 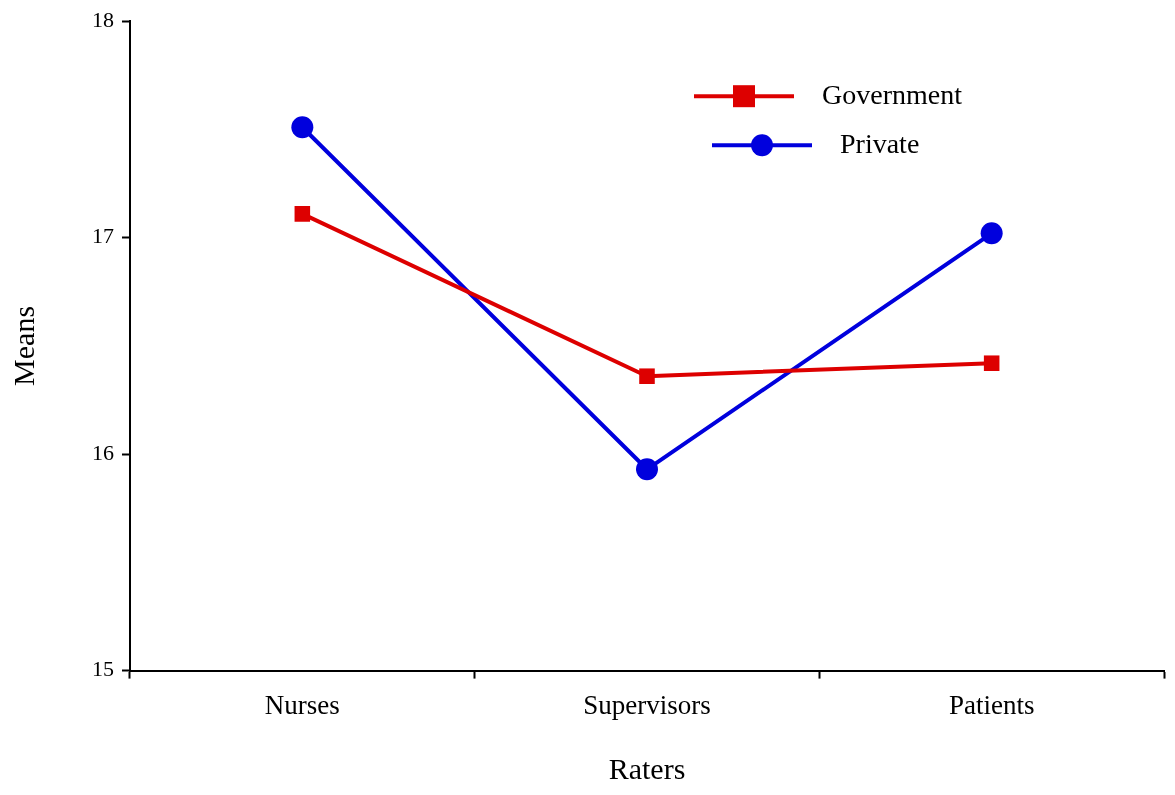 I want to click on x-tick-label: Patients, so click(x=991, y=704).